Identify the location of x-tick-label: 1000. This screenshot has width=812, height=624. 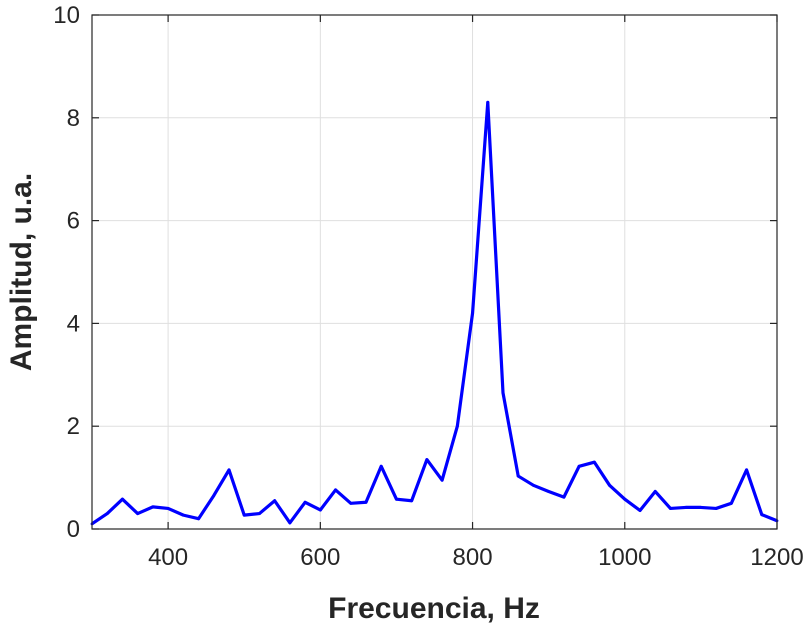
(624, 557).